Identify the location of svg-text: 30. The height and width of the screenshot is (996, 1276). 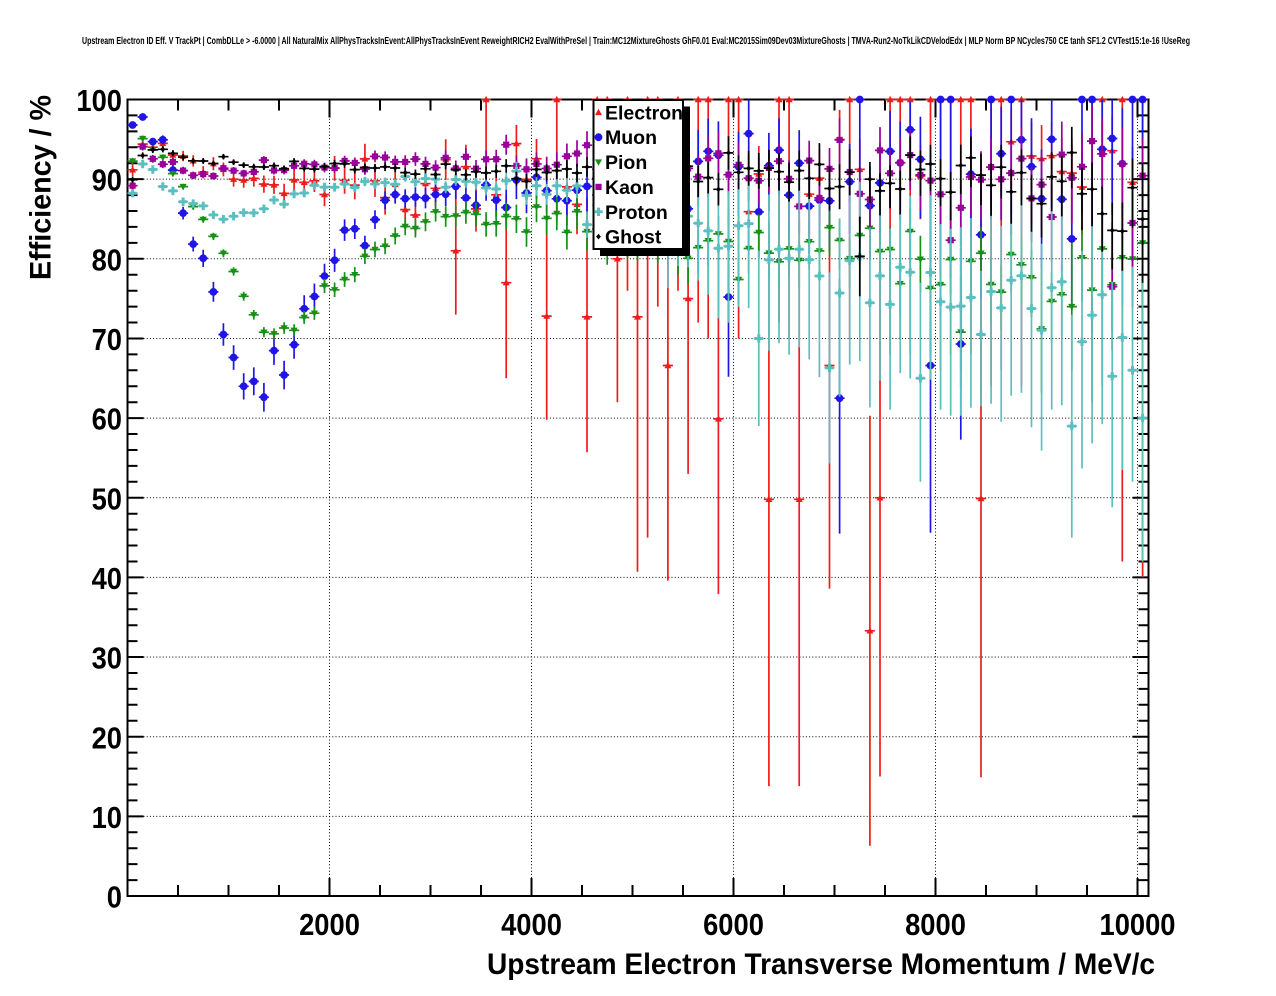
(107, 658).